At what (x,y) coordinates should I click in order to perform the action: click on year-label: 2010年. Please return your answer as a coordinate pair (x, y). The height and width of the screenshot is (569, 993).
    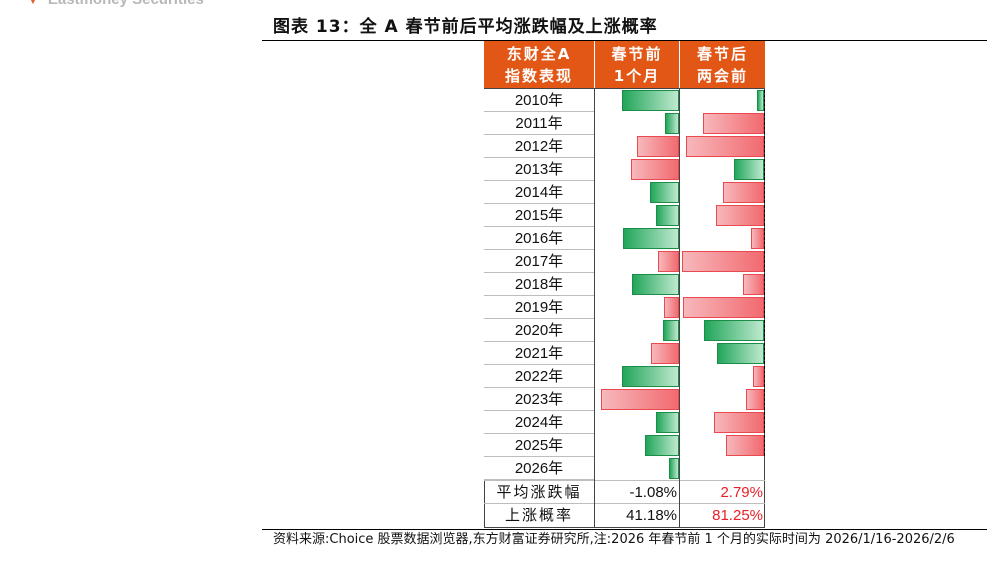
    Looking at the image, I should click on (539, 100).